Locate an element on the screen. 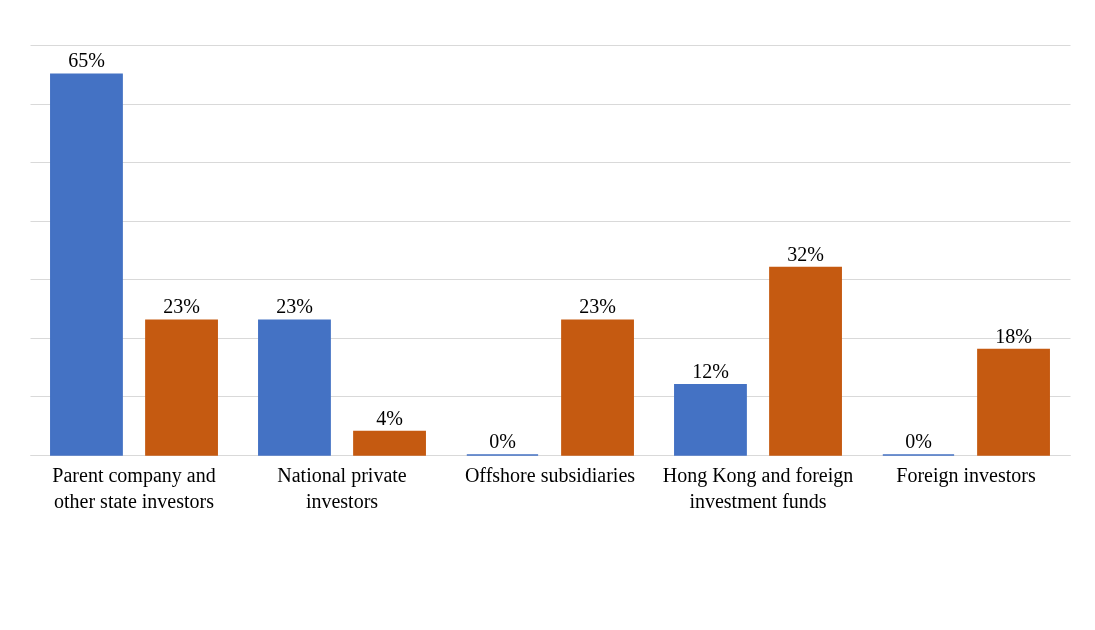 Image resolution: width=1095 pixels, height=630 pixels. x-tick-label: Offshore subsidiaries is located at coordinates (550, 474).